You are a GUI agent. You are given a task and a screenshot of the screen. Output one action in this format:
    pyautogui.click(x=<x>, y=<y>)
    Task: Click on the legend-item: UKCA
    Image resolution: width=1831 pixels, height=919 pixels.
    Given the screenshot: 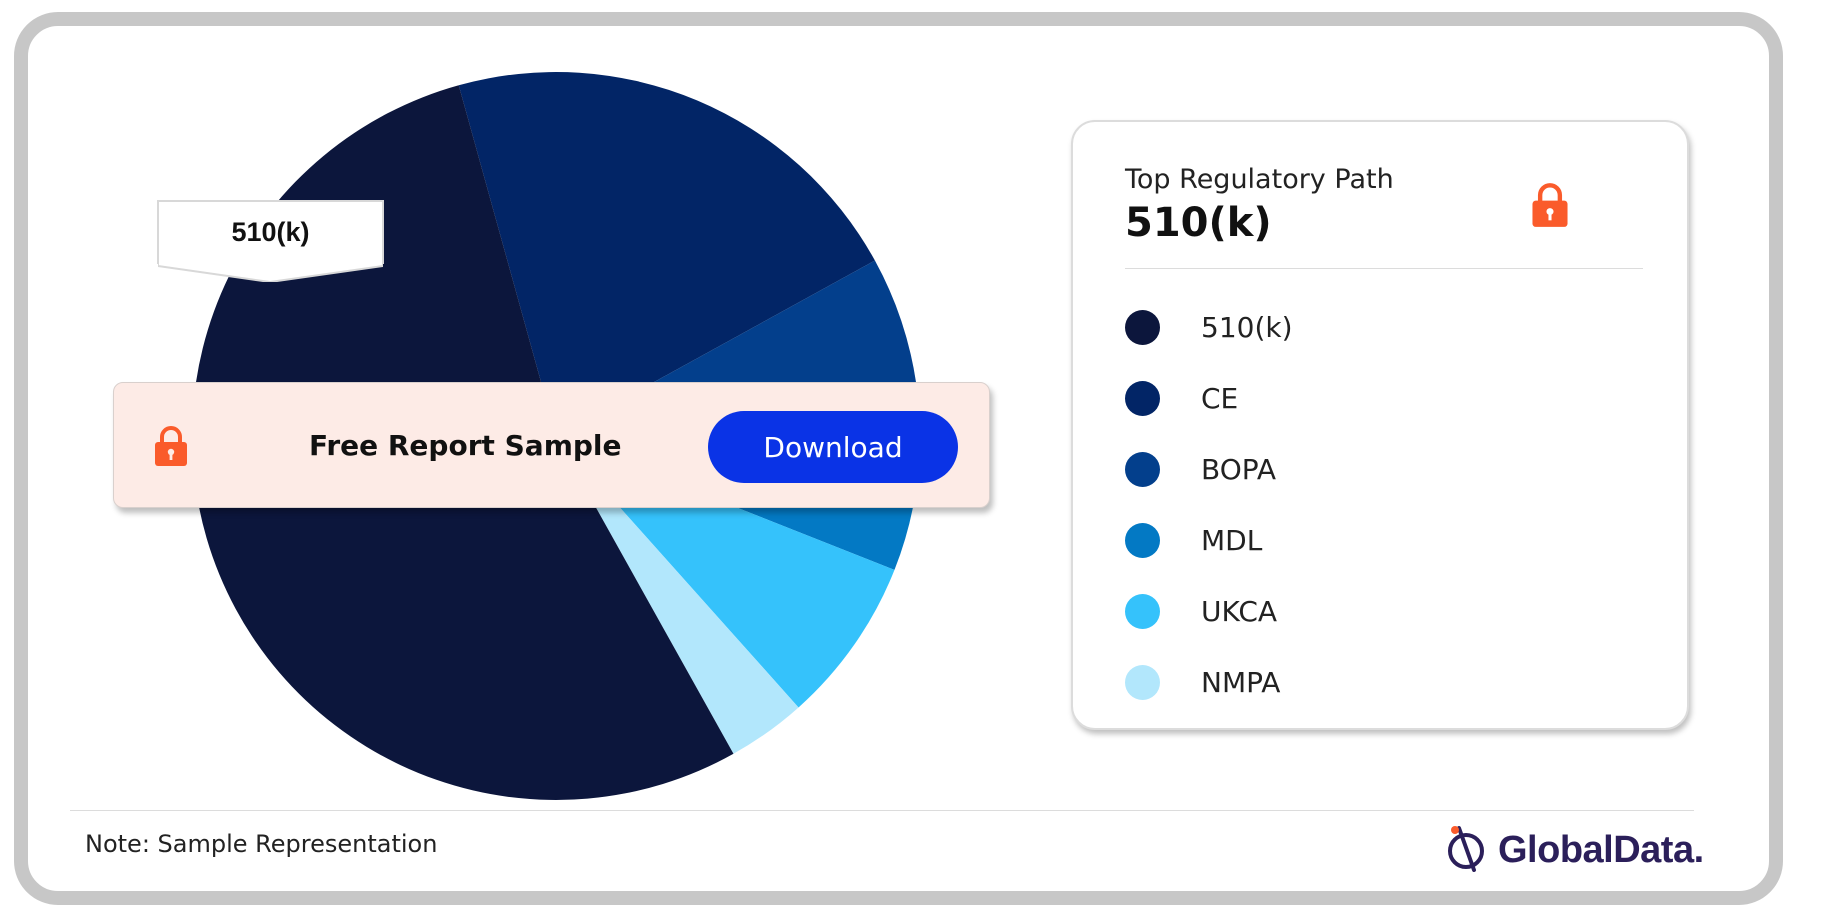 What is the action you would take?
    pyautogui.click(x=1209, y=611)
    